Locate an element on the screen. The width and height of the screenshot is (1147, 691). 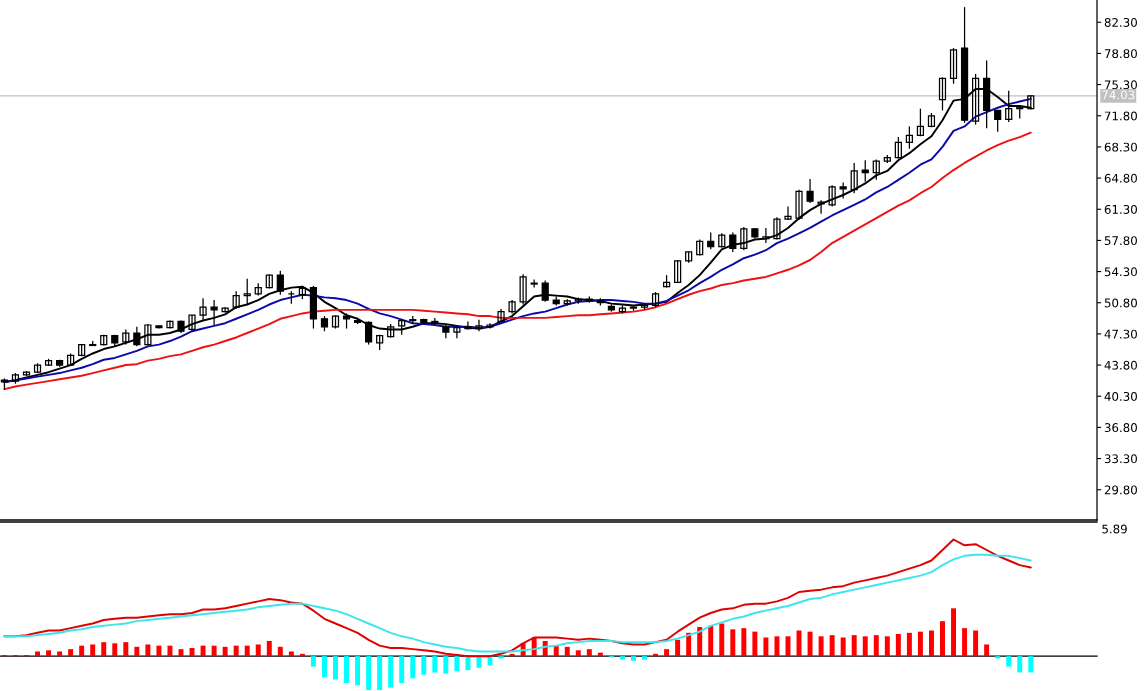
y-tick-label: 75.30 is located at coordinates (1120, 85).